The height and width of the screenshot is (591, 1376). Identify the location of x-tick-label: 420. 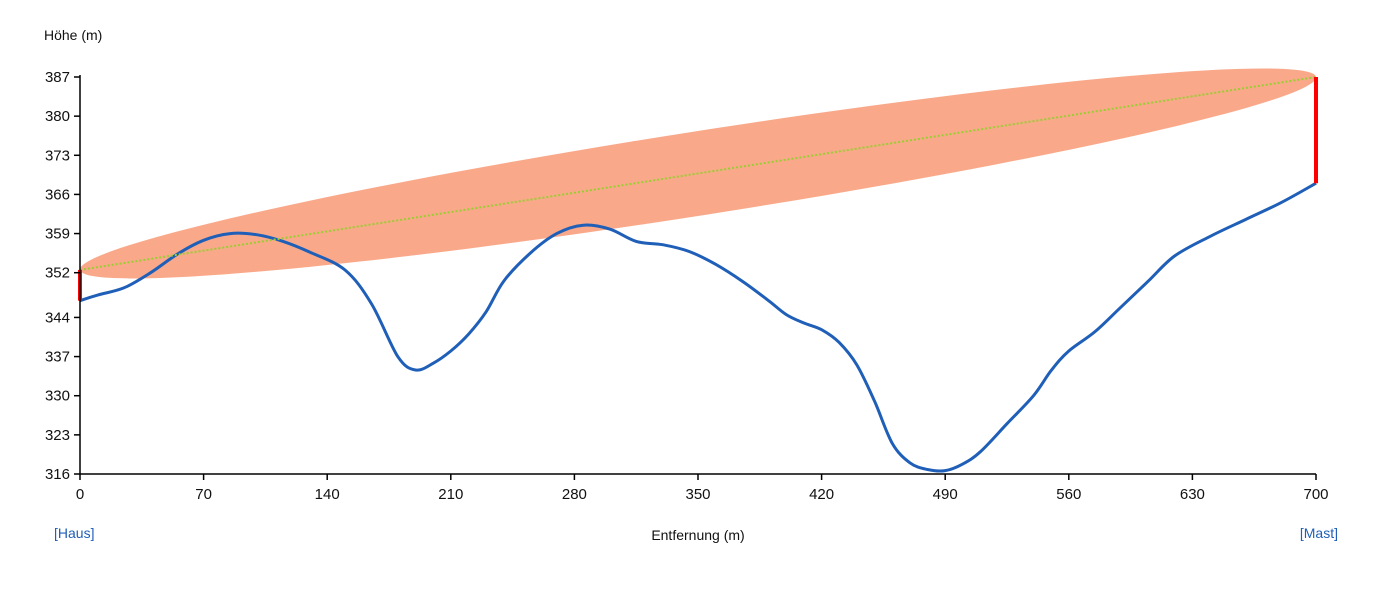
(821, 494).